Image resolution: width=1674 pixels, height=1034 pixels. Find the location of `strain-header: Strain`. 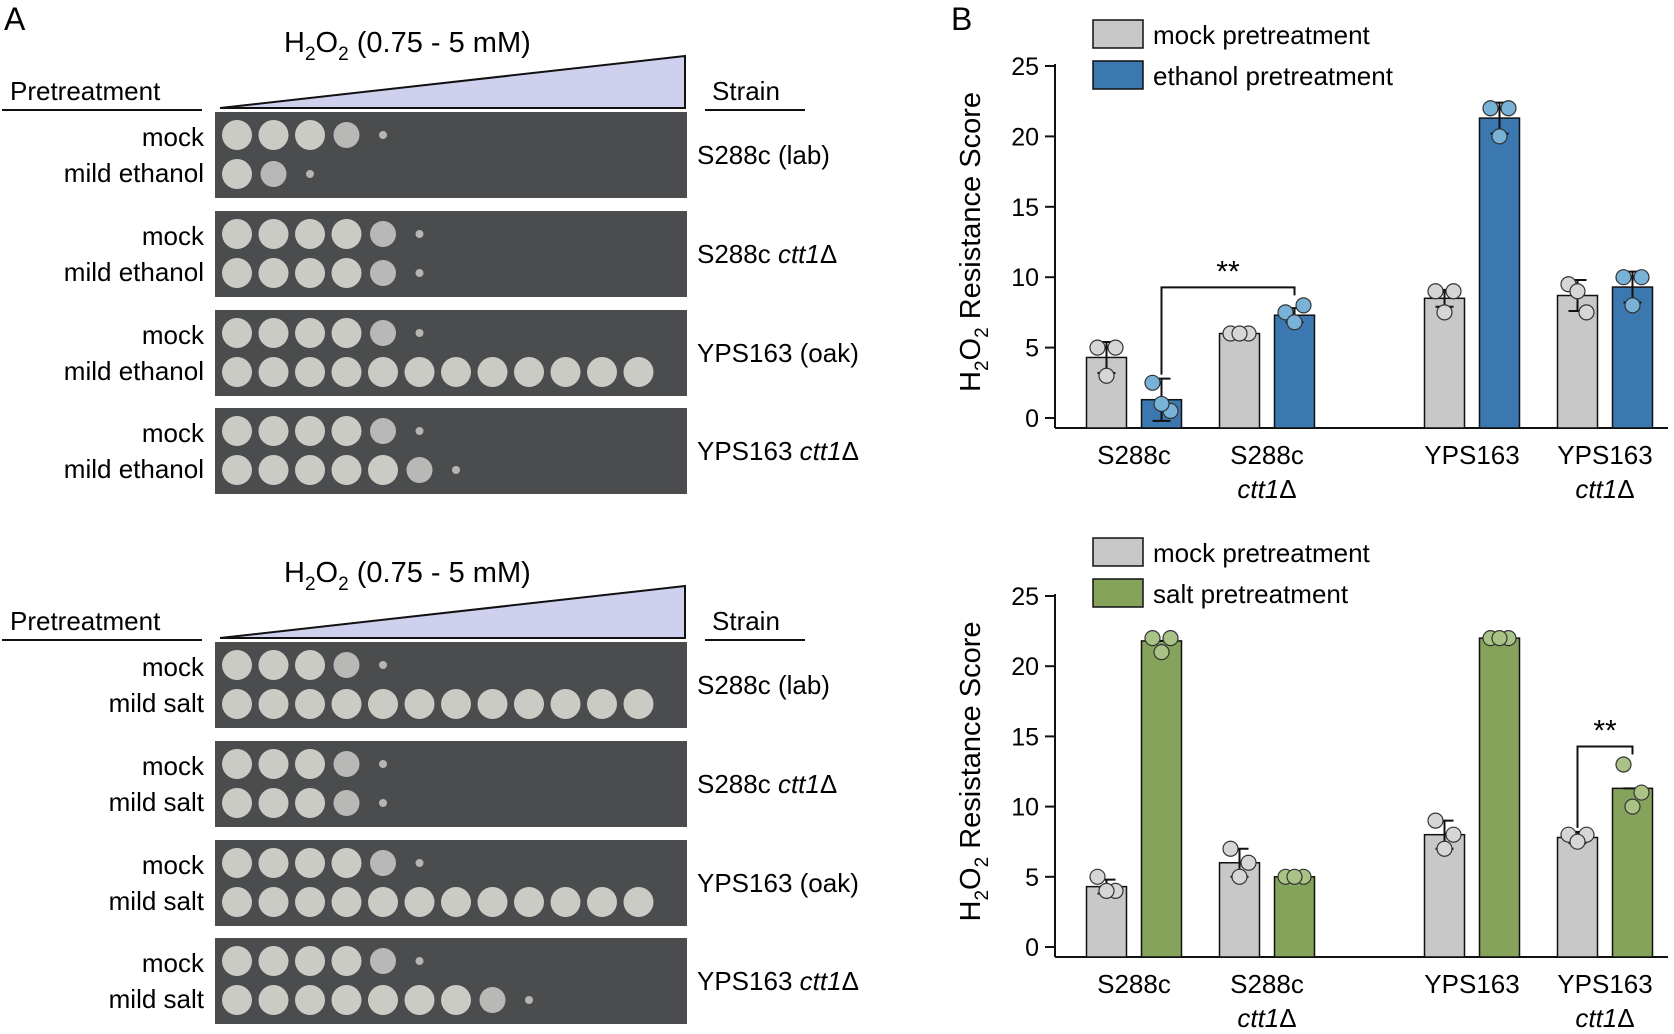

strain-header: Strain is located at coordinates (746, 621).